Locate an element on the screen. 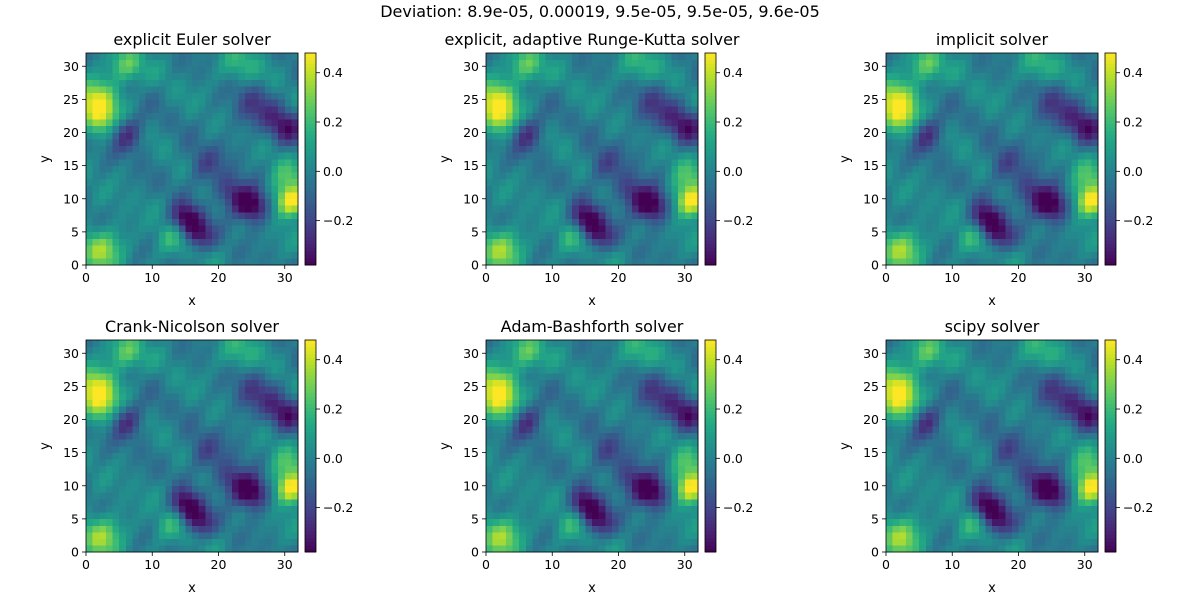  colorbar-tick-label: 0.4 is located at coordinates (733, 72).